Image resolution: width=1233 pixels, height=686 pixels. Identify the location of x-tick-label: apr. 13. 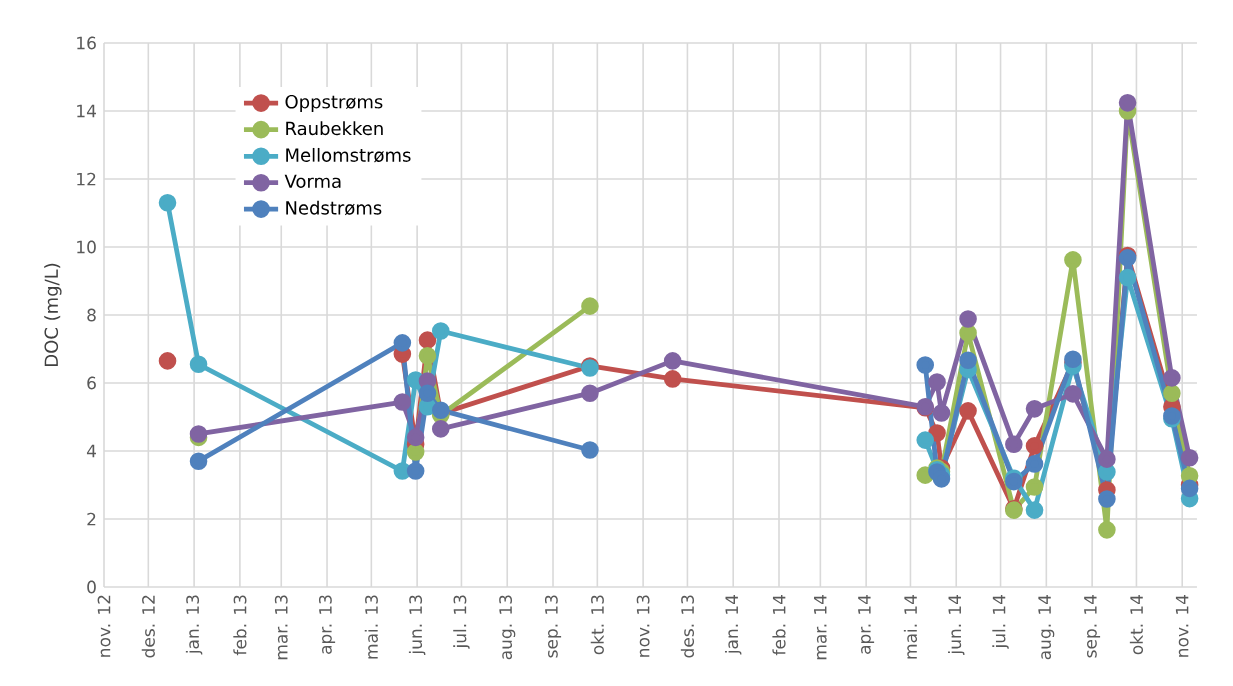
(327, 624).